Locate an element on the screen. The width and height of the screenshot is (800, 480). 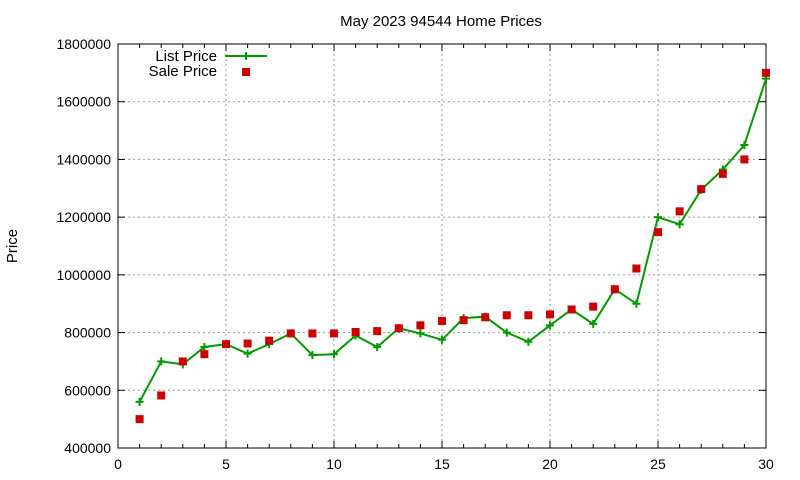
x-tick-label: 20 is located at coordinates (550, 464).